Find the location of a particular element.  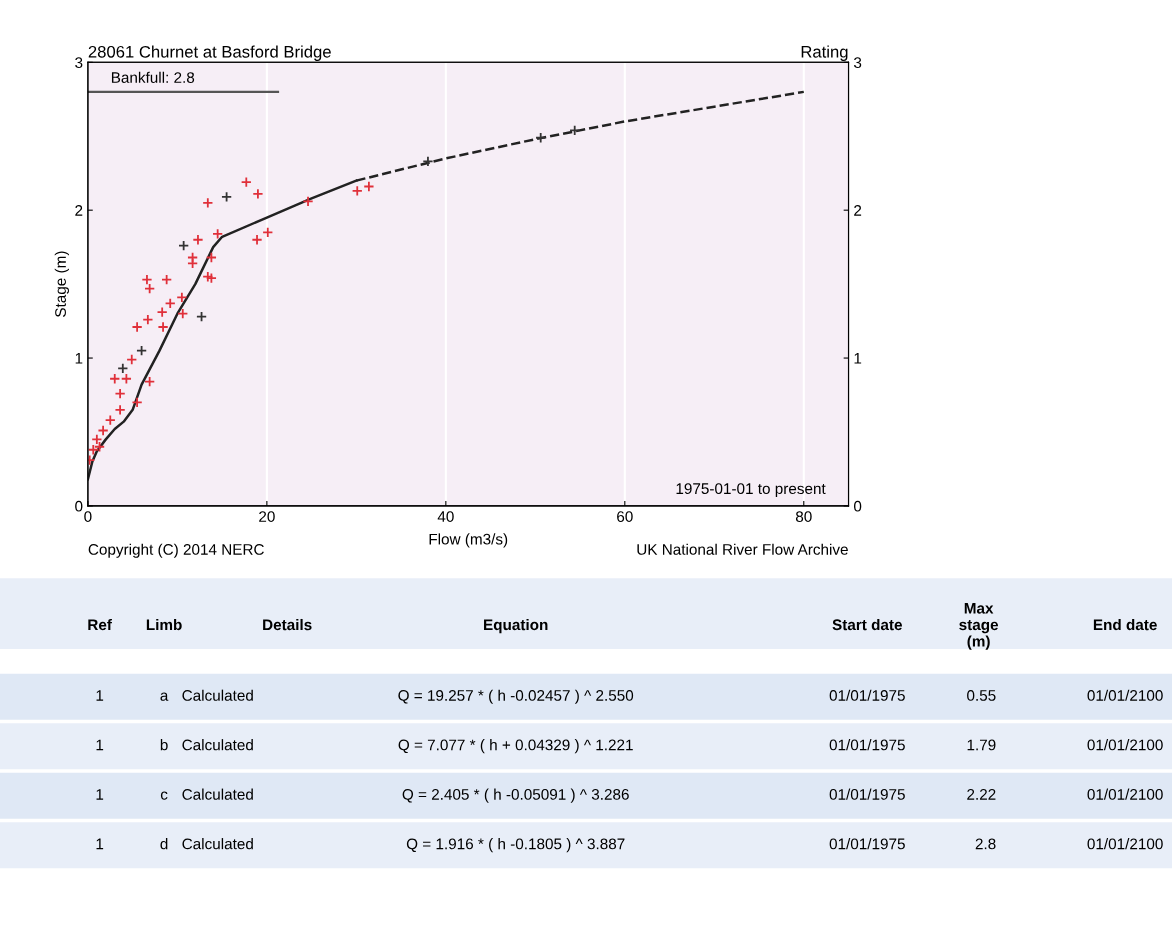

text: Details is located at coordinates (287, 624).